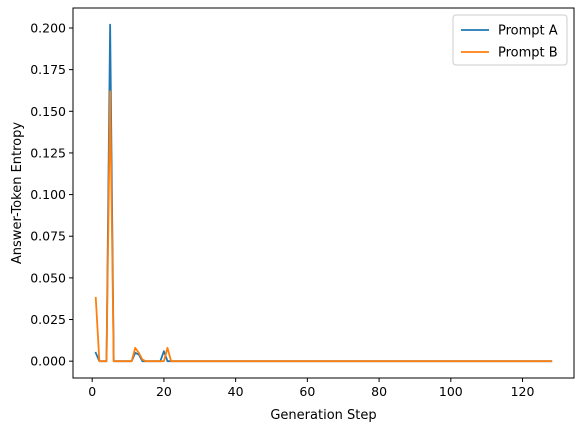 This screenshot has height=432, width=584. Describe the element at coordinates (48, 111) in the screenshot. I see `y-tick-label: 0.150` at that location.